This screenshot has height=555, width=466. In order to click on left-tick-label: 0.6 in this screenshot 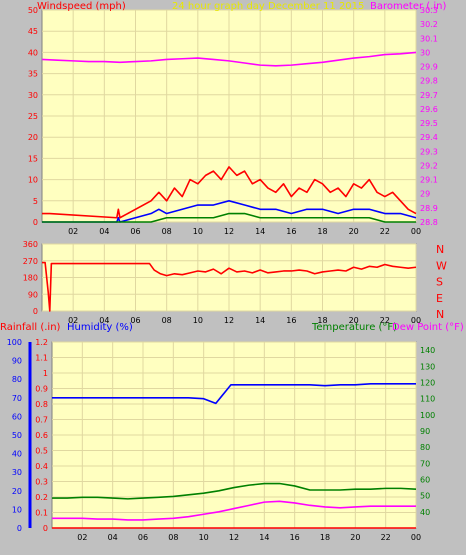, I will do `click(41, 435)`.